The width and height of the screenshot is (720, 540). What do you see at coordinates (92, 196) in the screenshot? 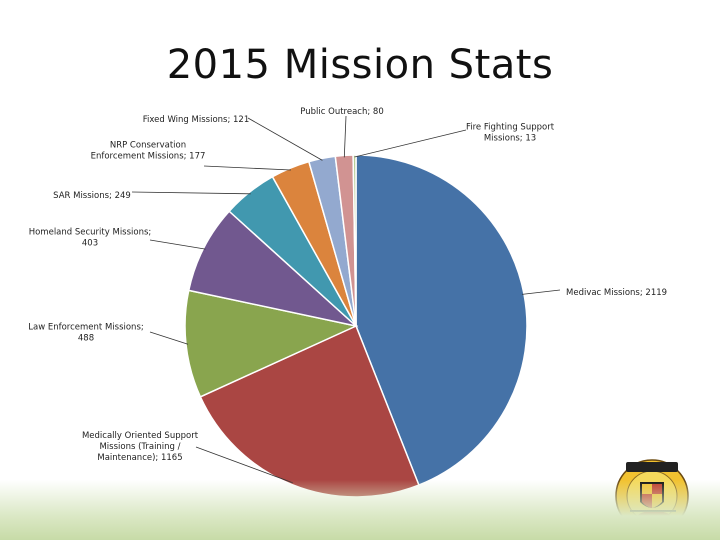
I see `data-label: SAR Missions; 249` at bounding box center [92, 196].